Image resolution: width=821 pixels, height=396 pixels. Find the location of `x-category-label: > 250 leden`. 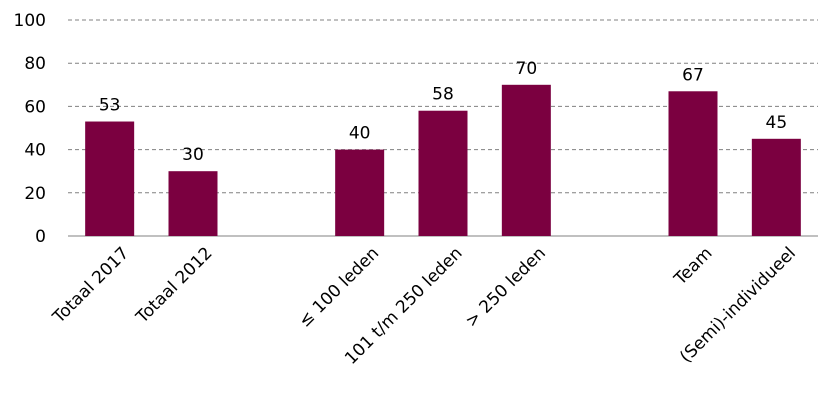

x-category-label: > 250 leden is located at coordinates (506, 287).